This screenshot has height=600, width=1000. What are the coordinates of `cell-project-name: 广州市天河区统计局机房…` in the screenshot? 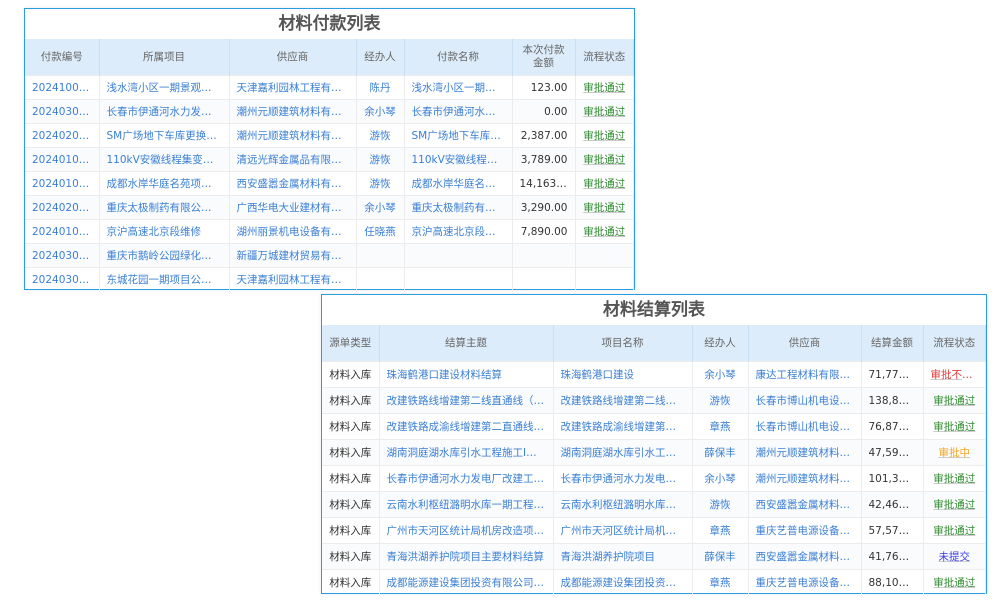 It's located at (623, 530).